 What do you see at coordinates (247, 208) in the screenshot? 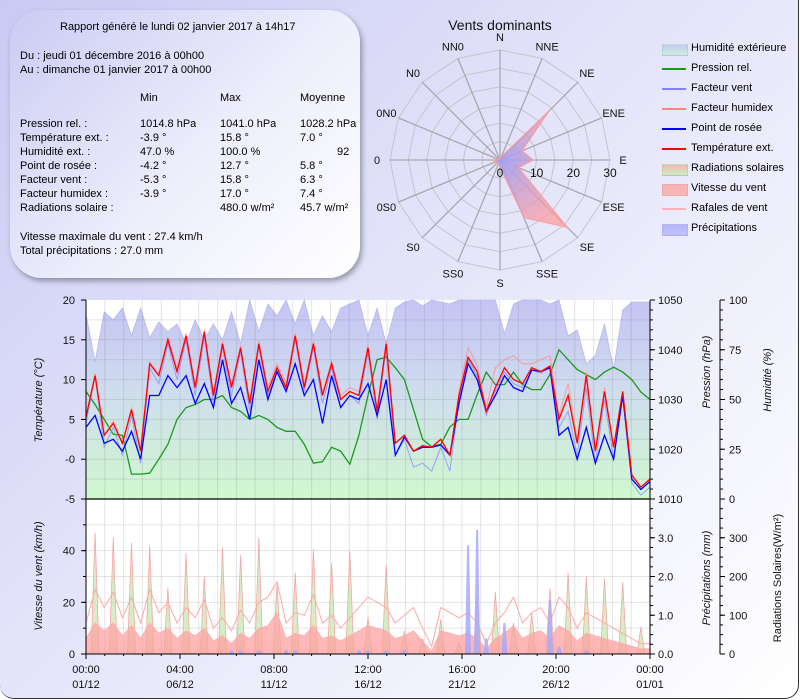
I see `row-max: 480.0 w/m²` at bounding box center [247, 208].